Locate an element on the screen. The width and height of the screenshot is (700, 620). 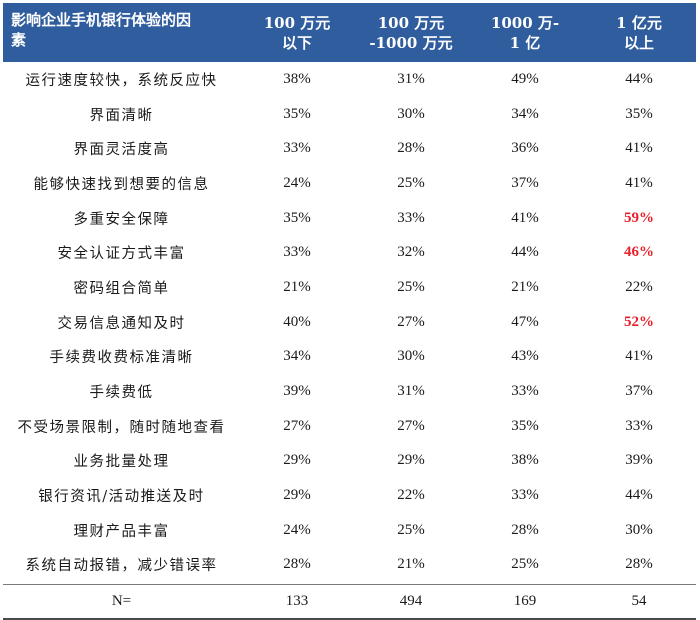
header-col-2: 100 万元 -1000 万元 is located at coordinates (411, 32).